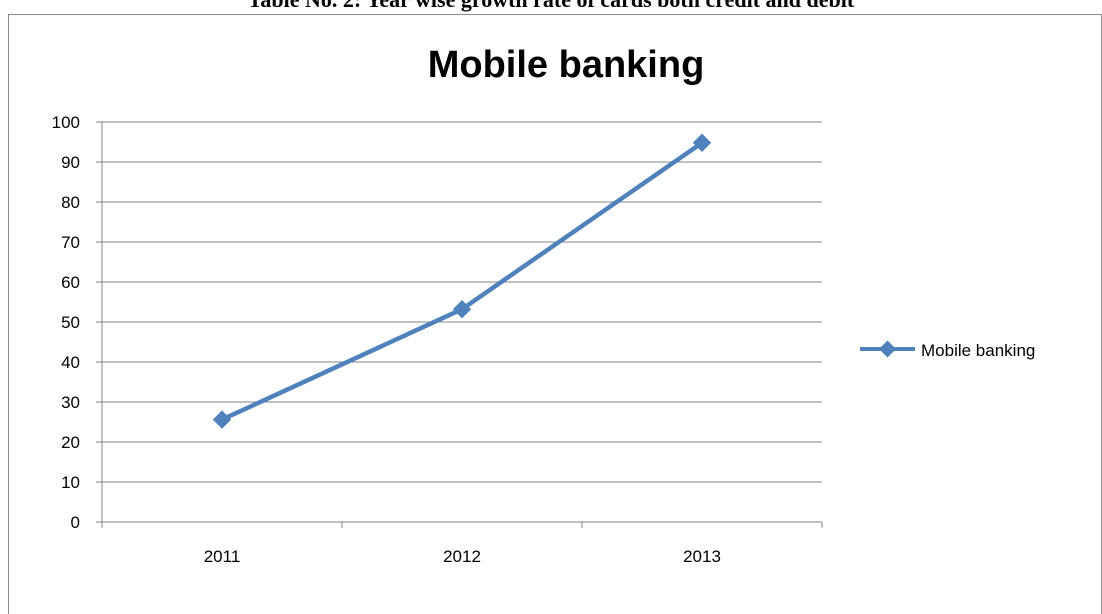 The width and height of the screenshot is (1102, 614). I want to click on y-tick-label: 70, so click(70, 242).